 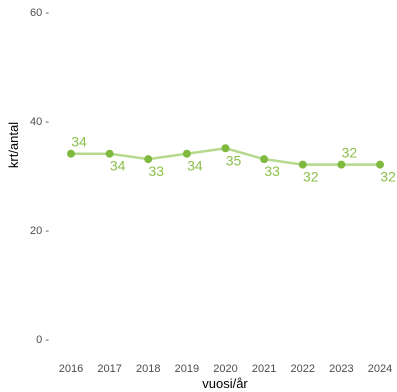 I want to click on y-tick-label: 0 -, so click(x=42, y=340).